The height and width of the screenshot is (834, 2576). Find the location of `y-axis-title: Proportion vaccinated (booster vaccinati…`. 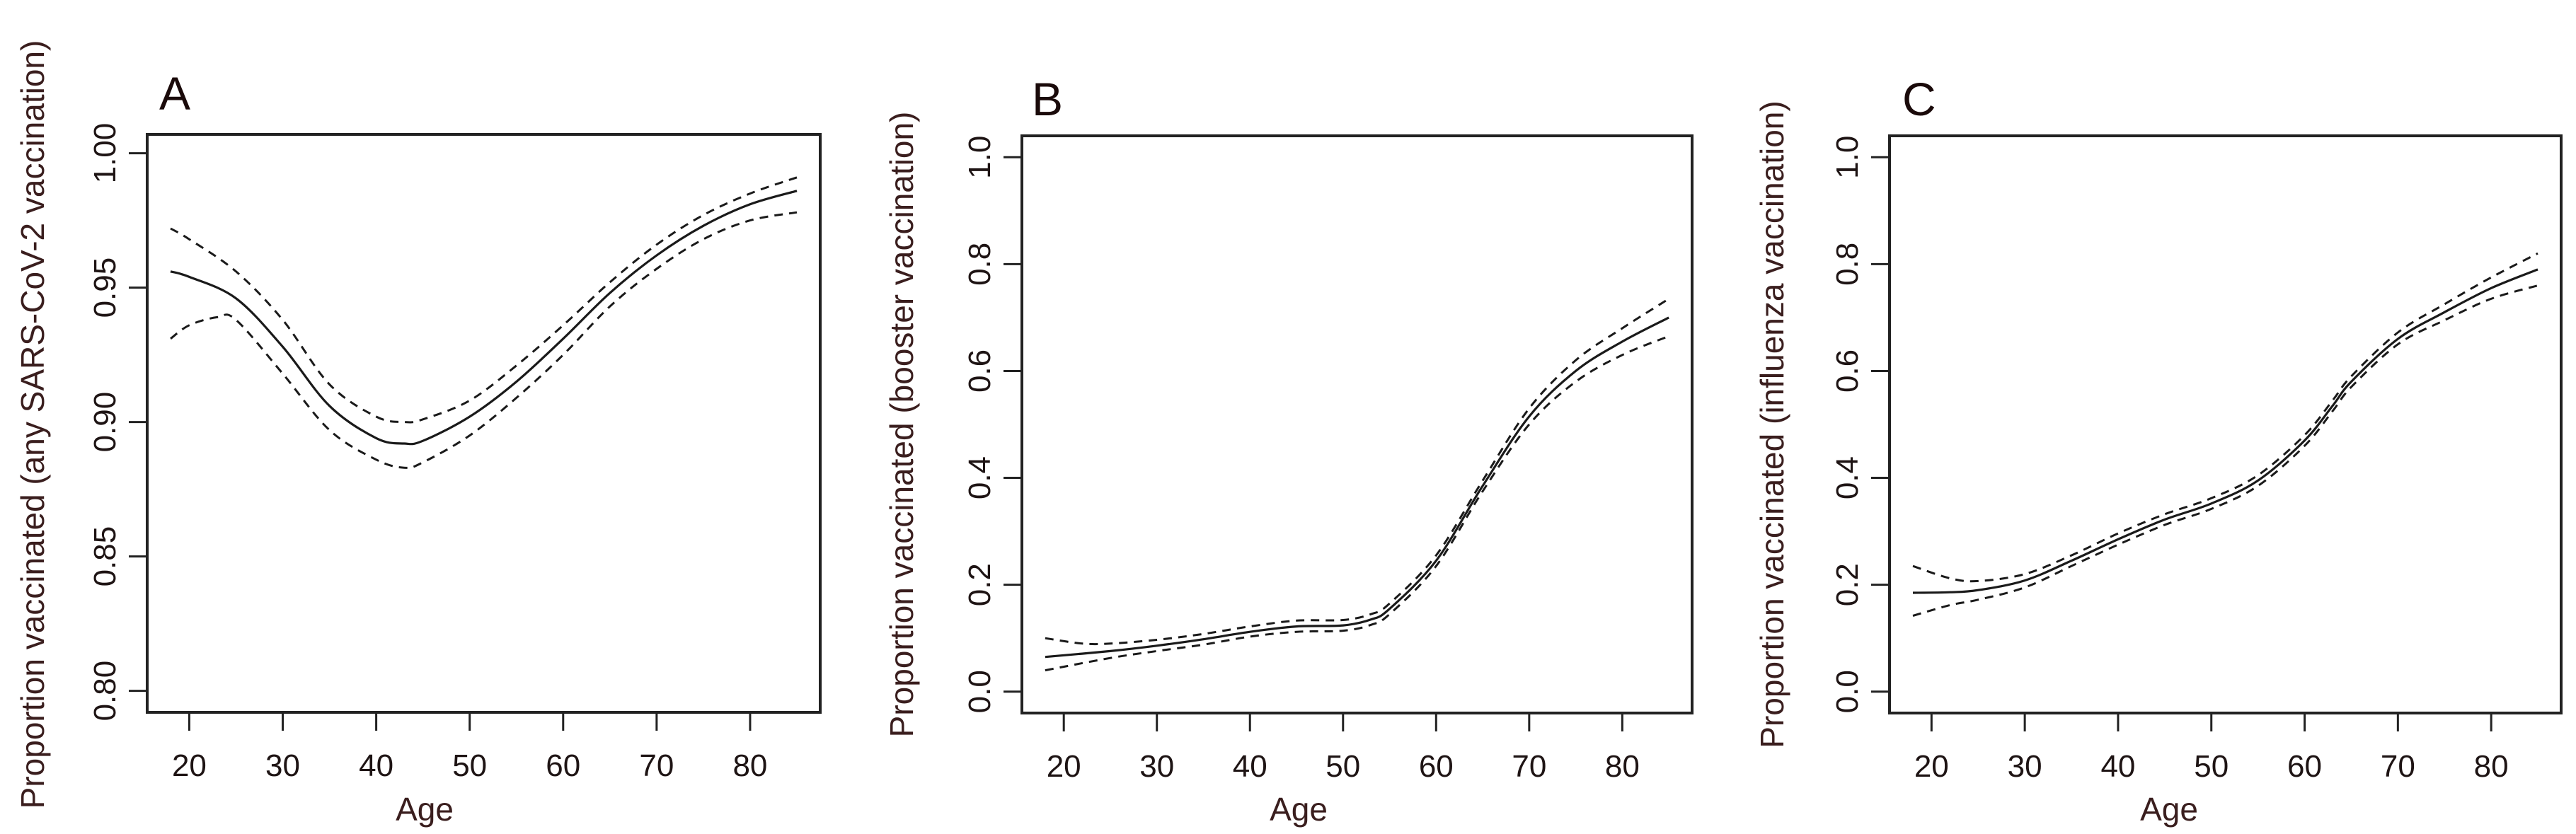

y-axis-title: Proportion vaccinated (booster vaccinati… is located at coordinates (902, 425).